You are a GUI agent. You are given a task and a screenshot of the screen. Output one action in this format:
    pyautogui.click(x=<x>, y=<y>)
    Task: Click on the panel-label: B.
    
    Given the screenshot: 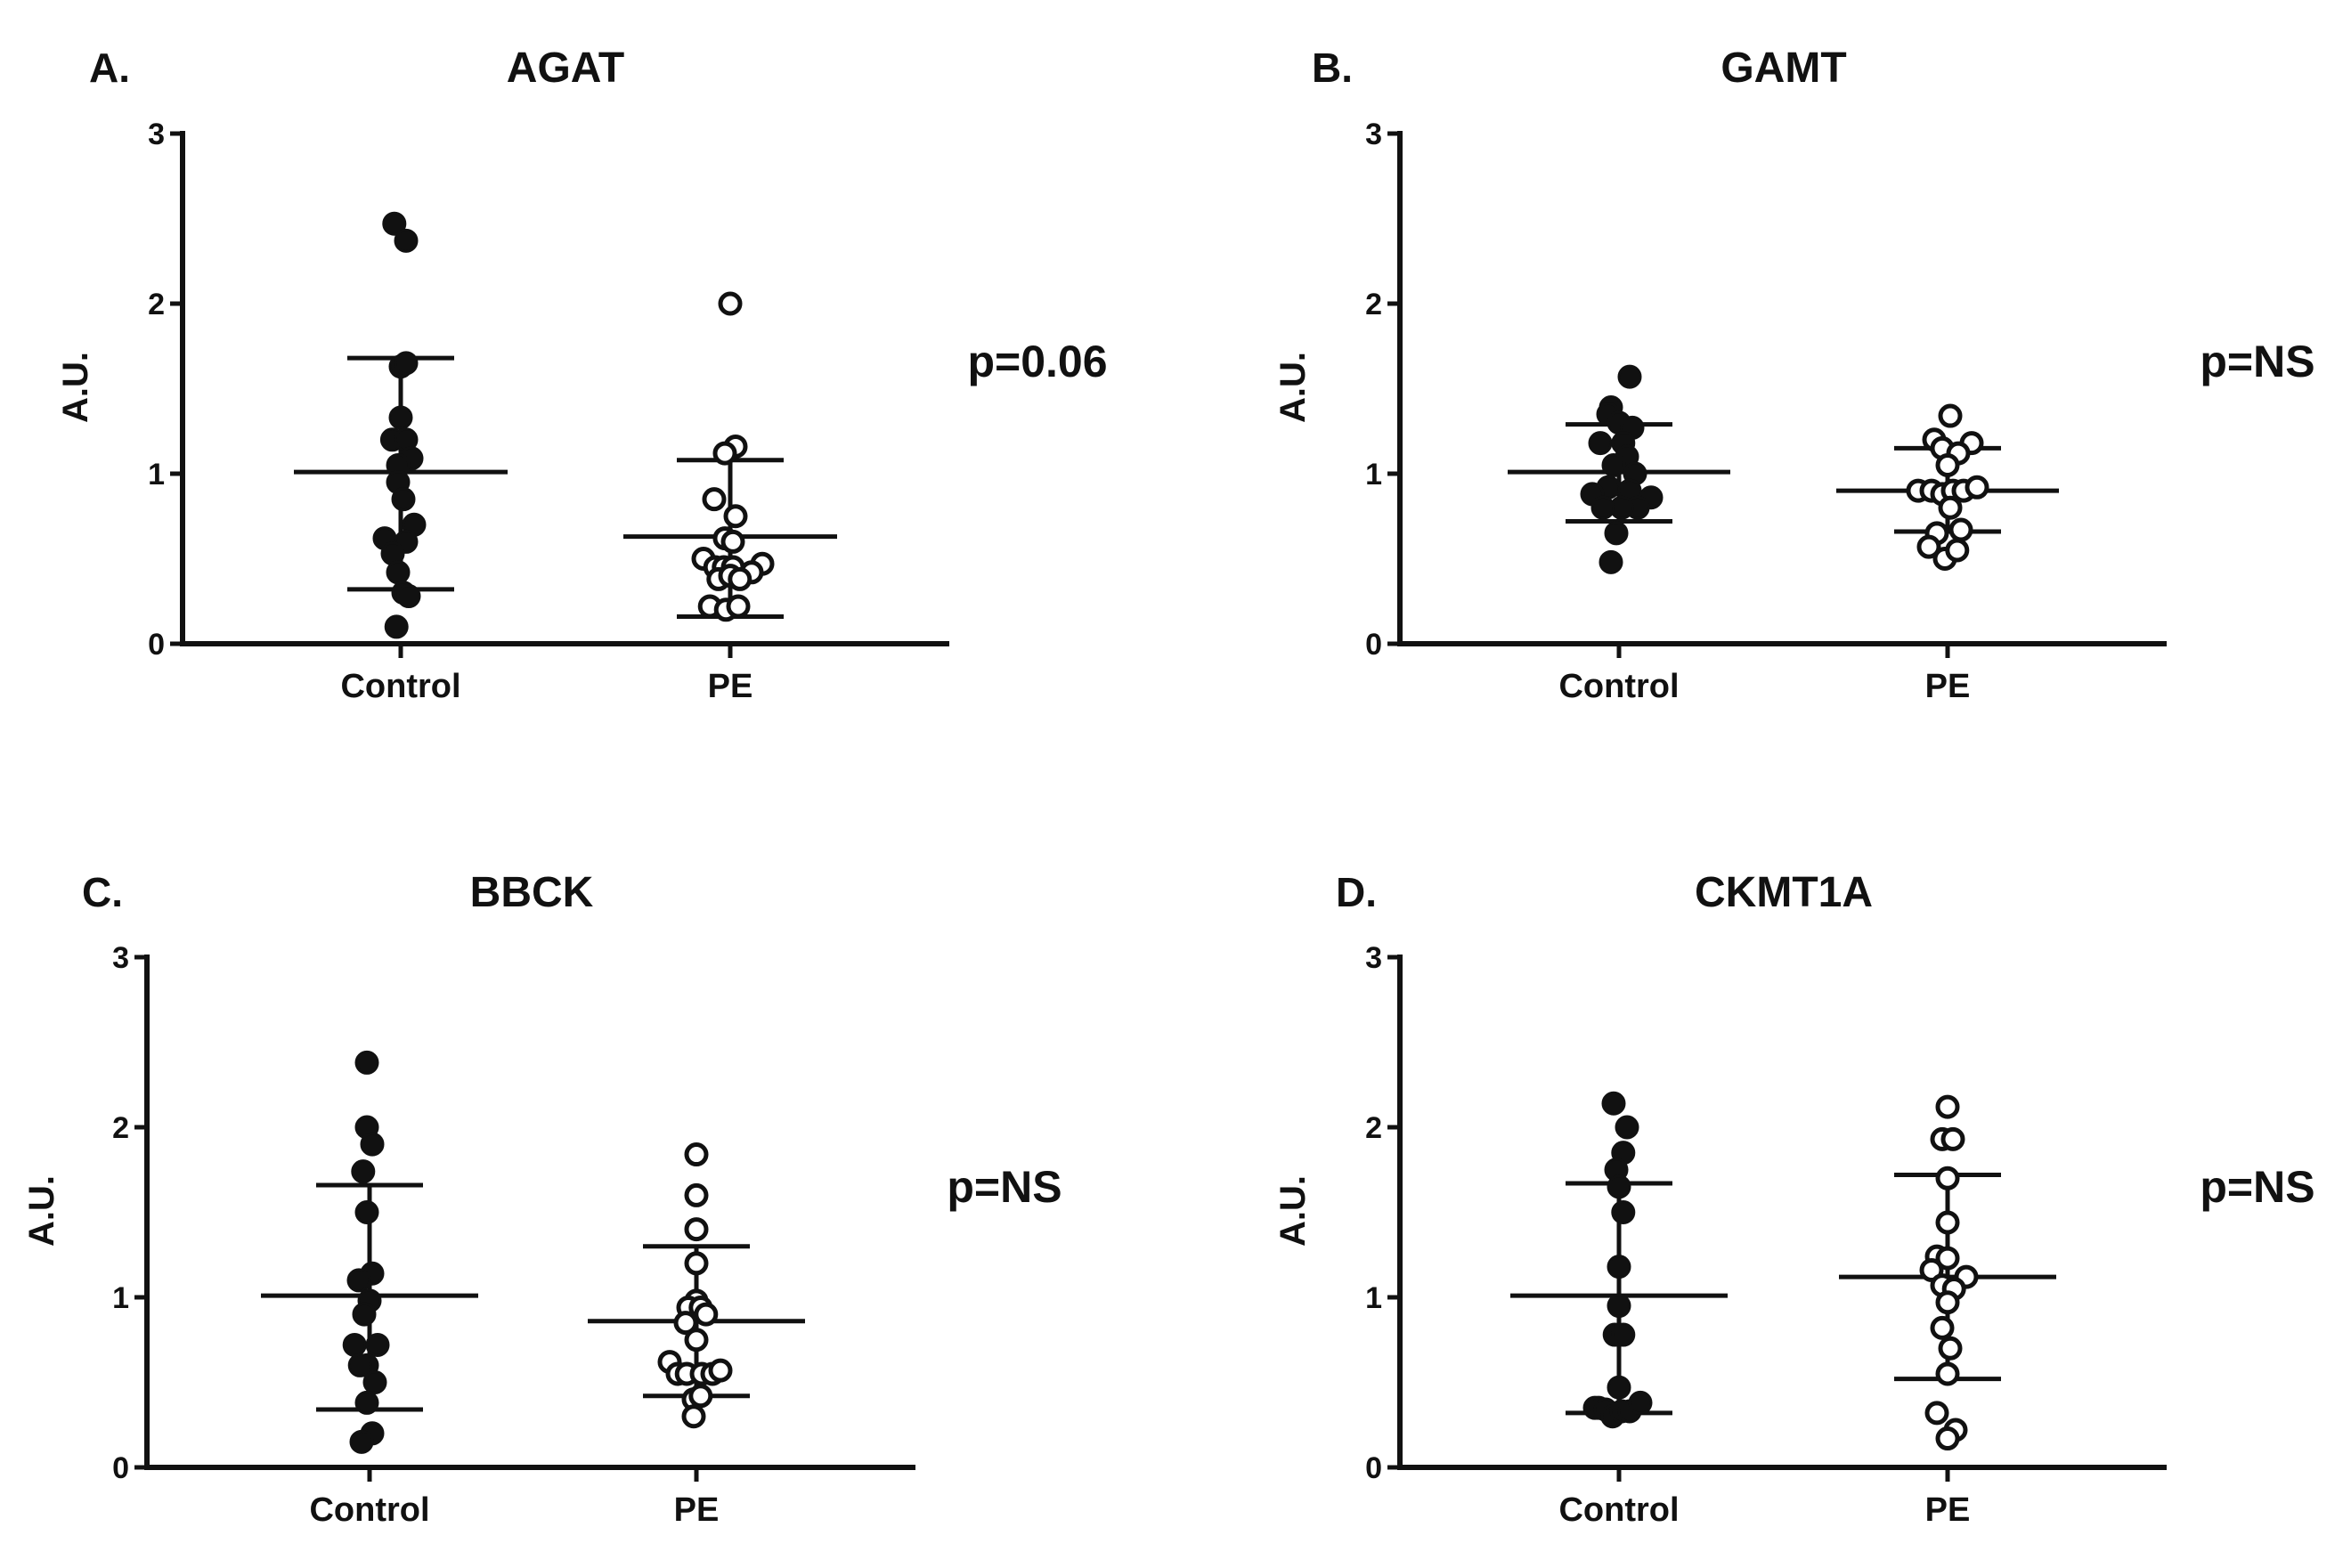 What is the action you would take?
    pyautogui.click(x=1332, y=68)
    